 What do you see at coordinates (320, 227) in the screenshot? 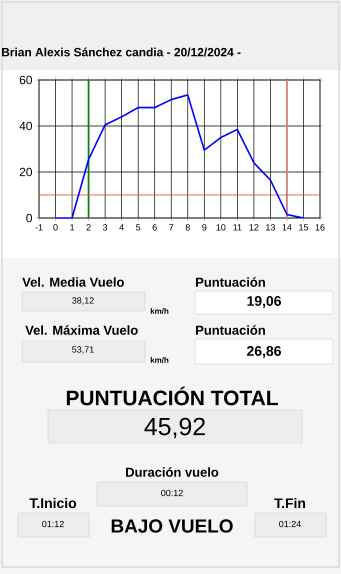
I see `x-tick-label: 16` at bounding box center [320, 227].